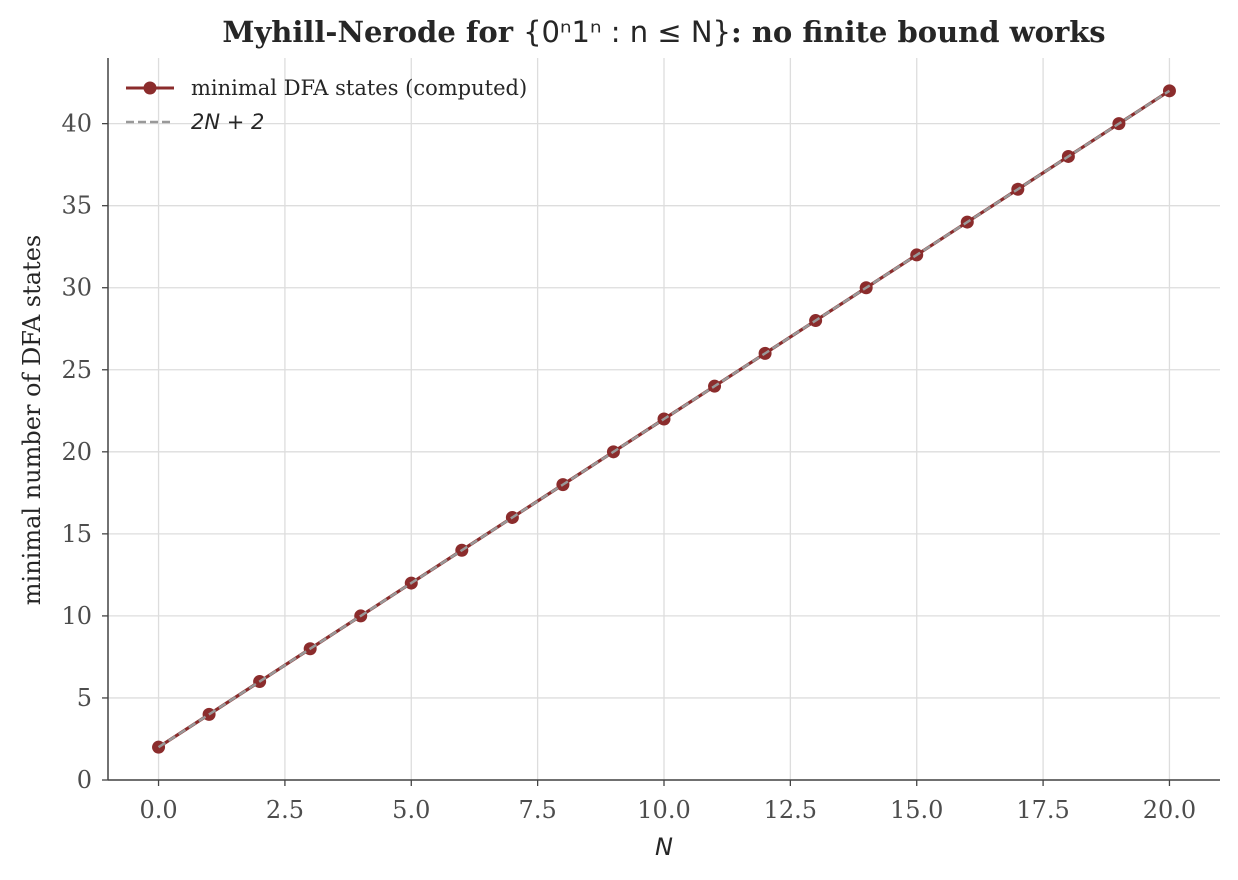 The image size is (1238, 880). Describe the element at coordinates (627, 32) in the screenshot. I see `chart-title-math: {0ⁿ1ⁿ : n ≤ N}` at that location.